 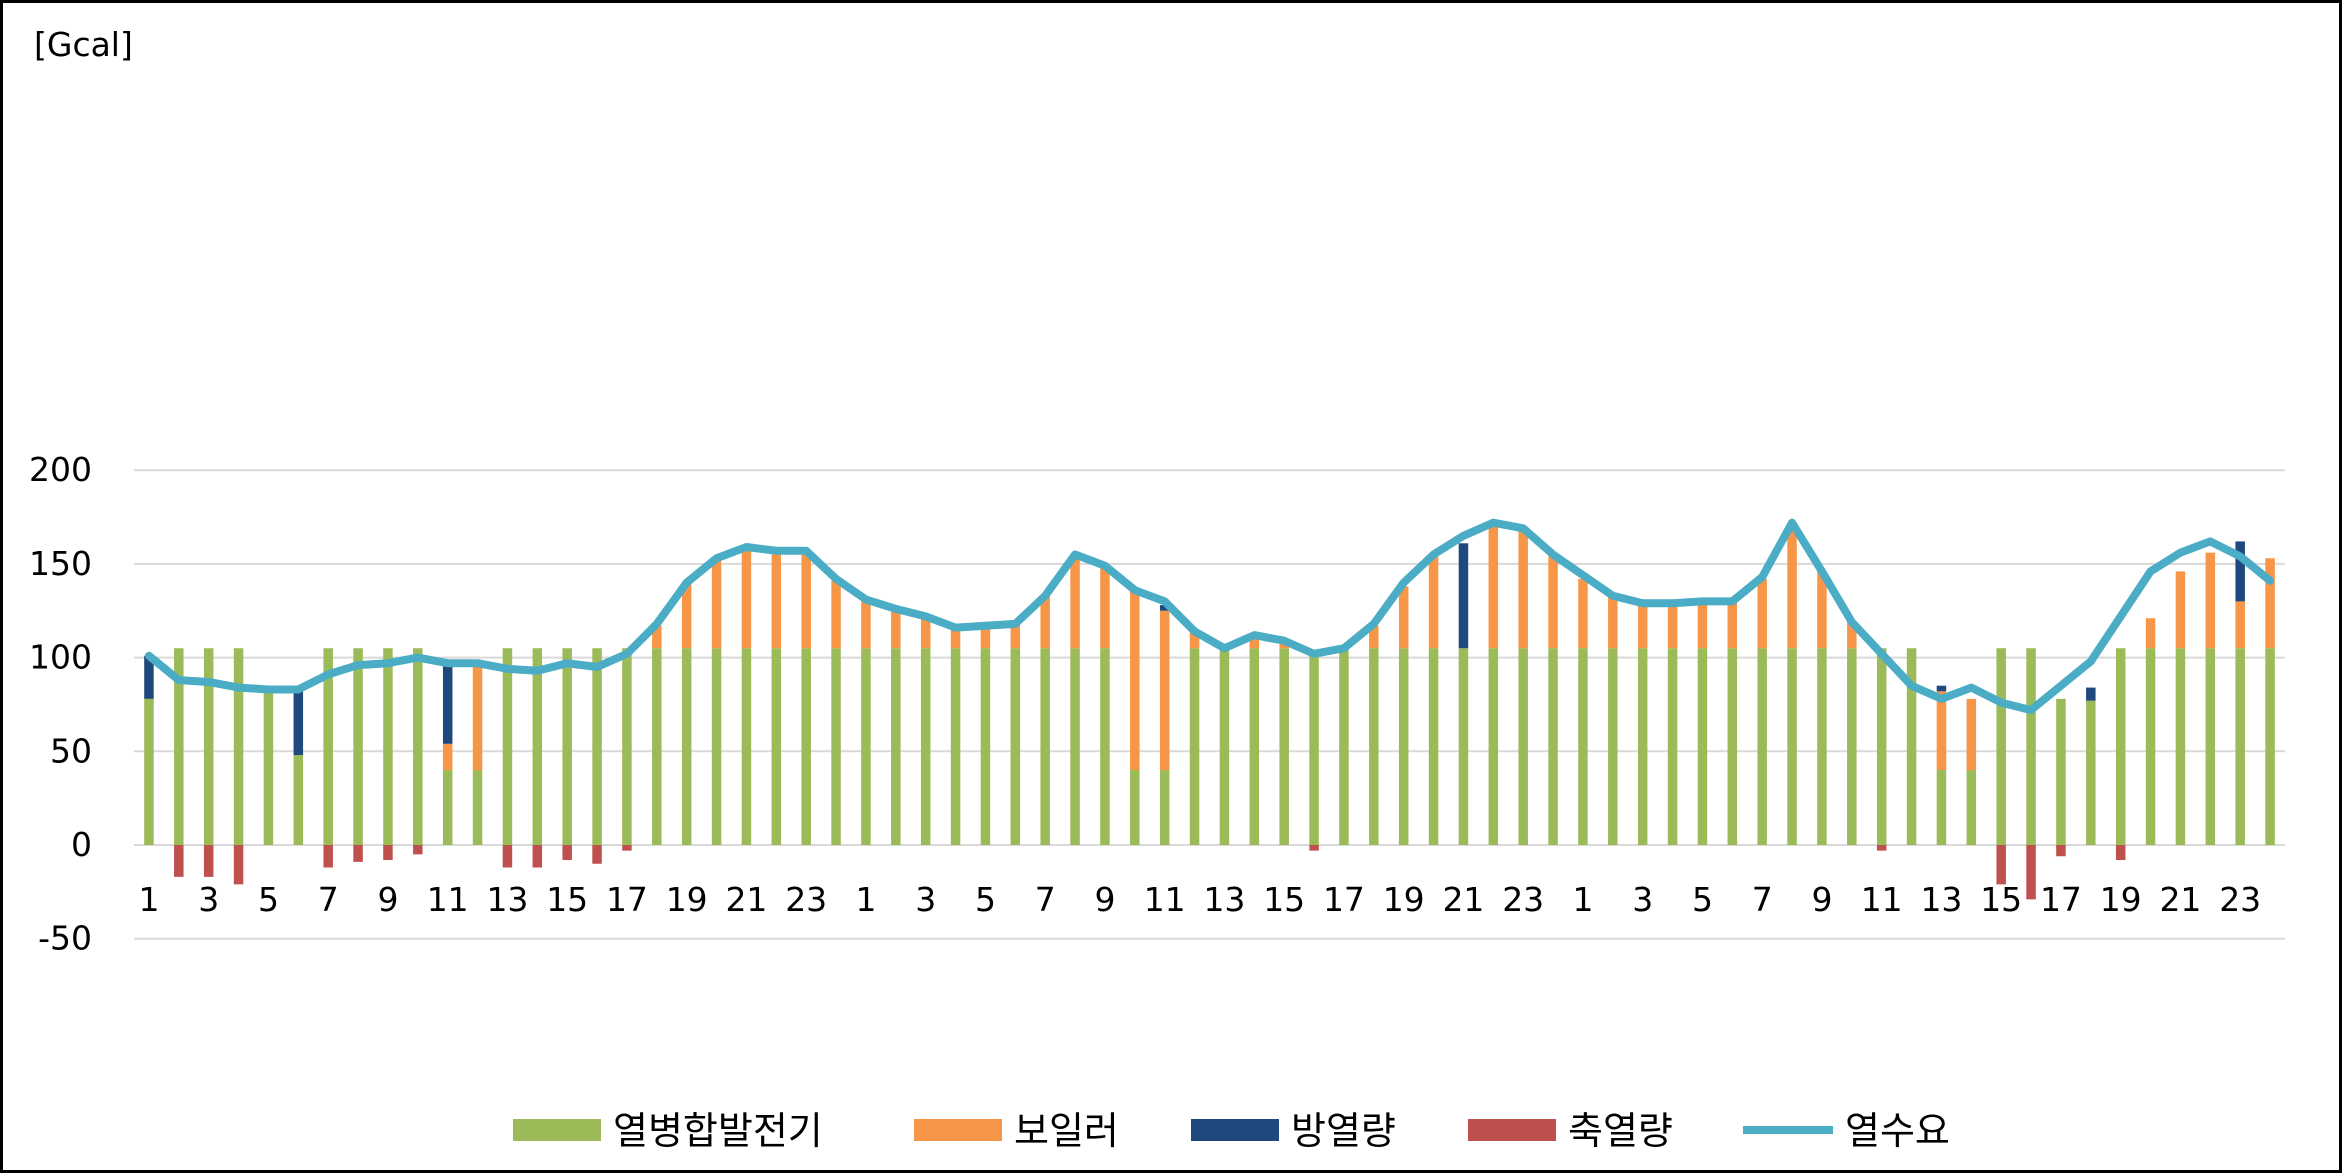 What do you see at coordinates (925, 899) in the screenshot?
I see `x-tick-label: 3` at bounding box center [925, 899].